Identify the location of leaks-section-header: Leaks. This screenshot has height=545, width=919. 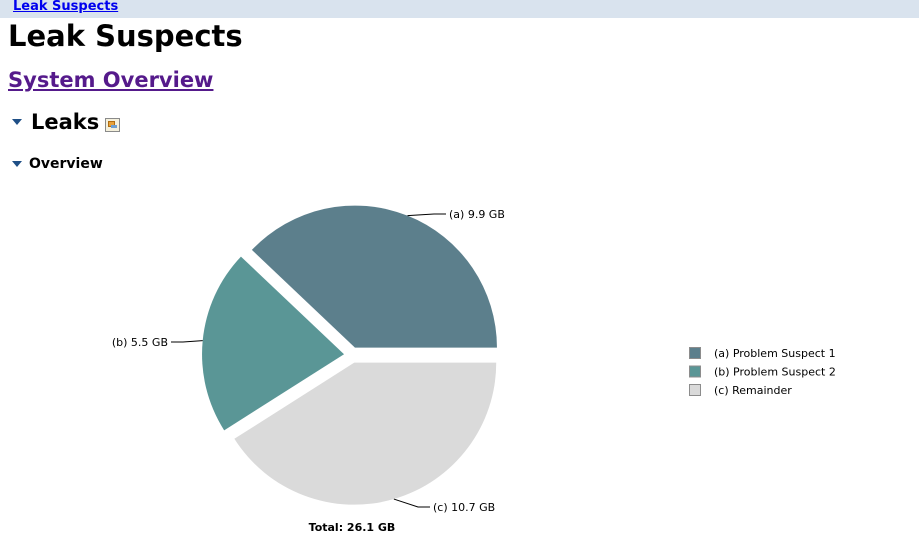
(66, 122).